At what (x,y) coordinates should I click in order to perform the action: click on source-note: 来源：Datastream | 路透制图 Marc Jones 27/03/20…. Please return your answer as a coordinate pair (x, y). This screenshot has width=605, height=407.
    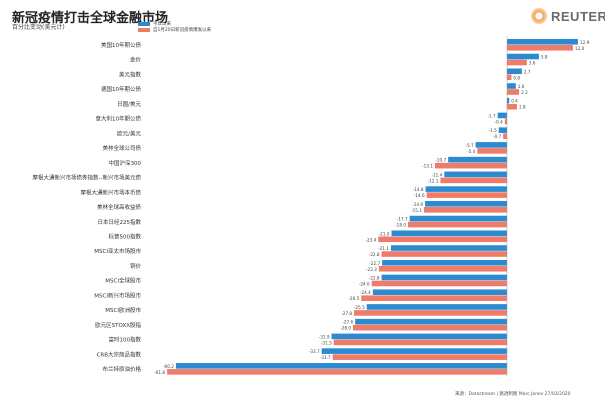
    Looking at the image, I should click on (513, 394).